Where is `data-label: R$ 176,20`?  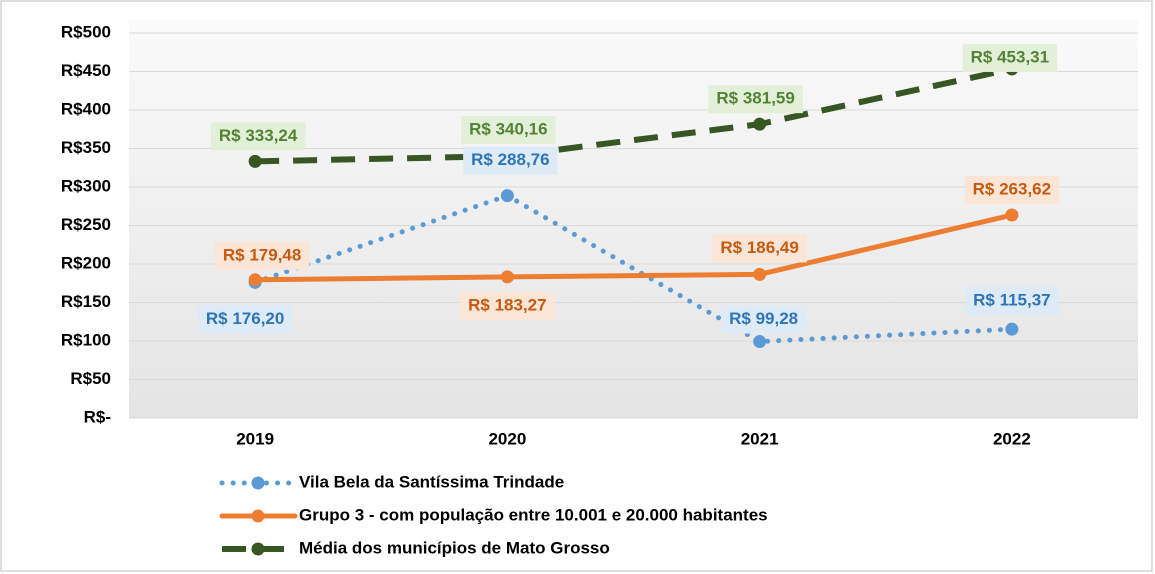 data-label: R$ 176,20 is located at coordinates (245, 318).